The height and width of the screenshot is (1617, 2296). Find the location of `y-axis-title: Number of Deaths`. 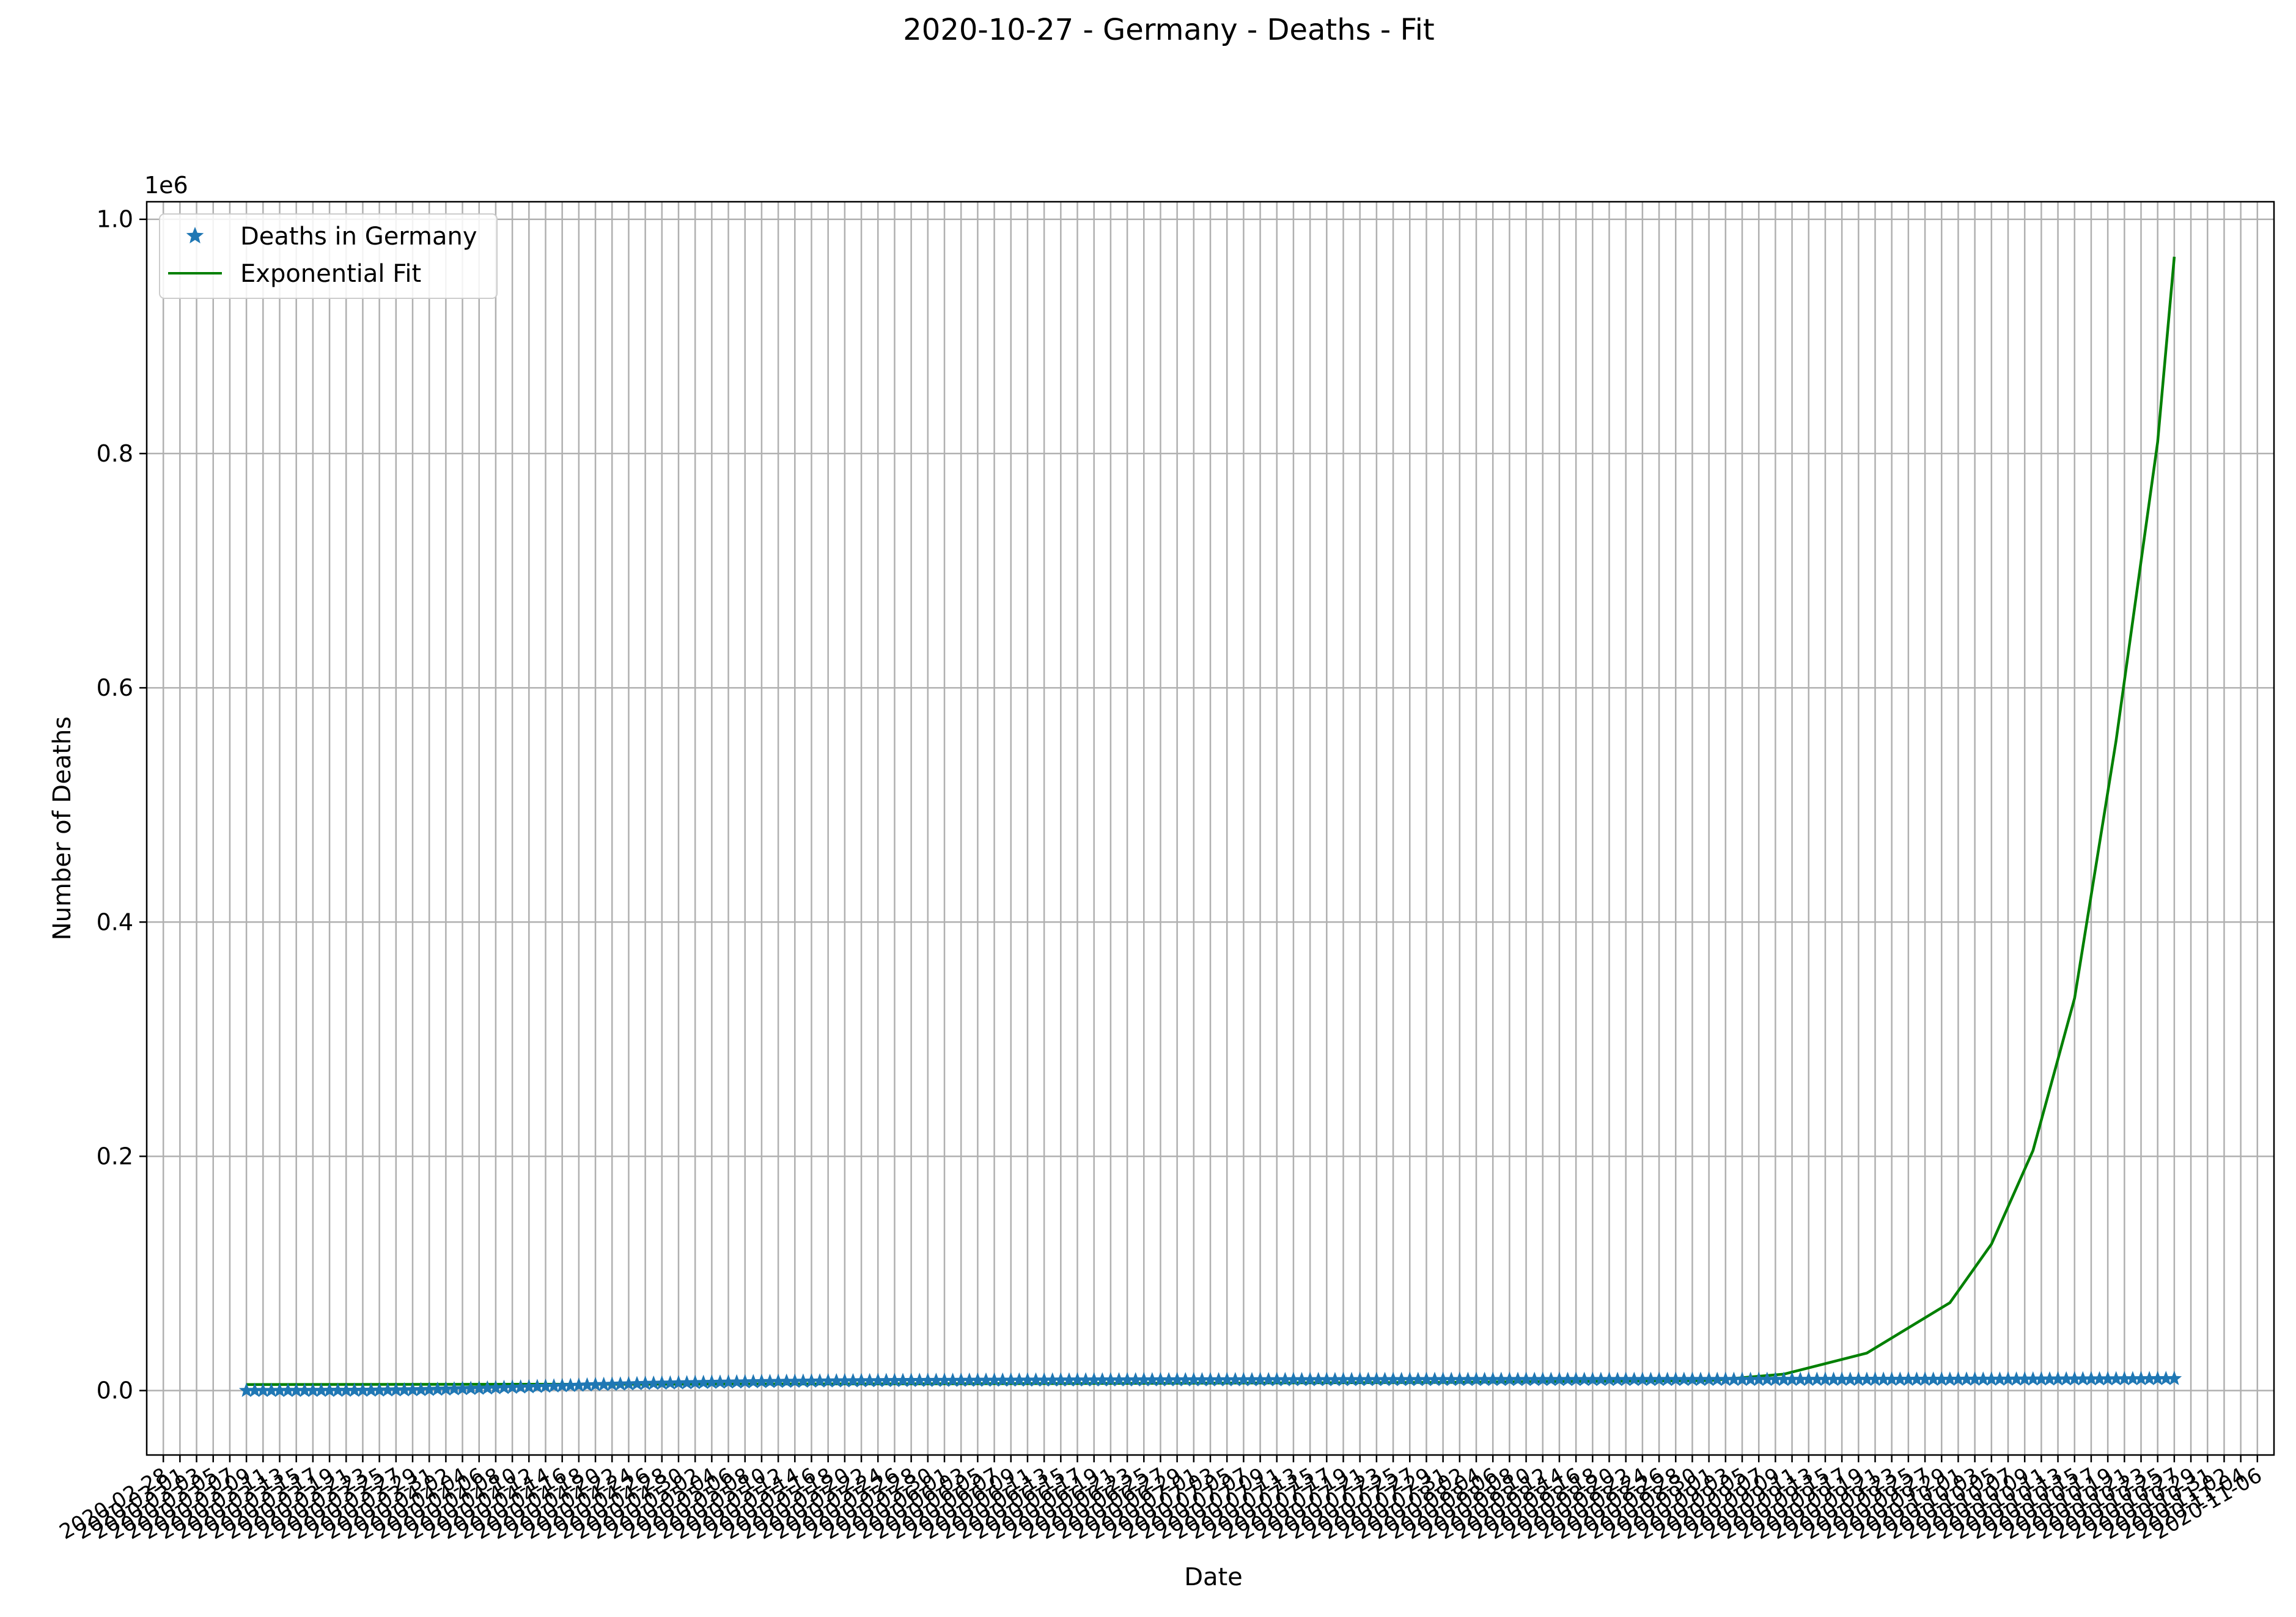

y-axis-title: Number of Deaths is located at coordinates (62, 828).